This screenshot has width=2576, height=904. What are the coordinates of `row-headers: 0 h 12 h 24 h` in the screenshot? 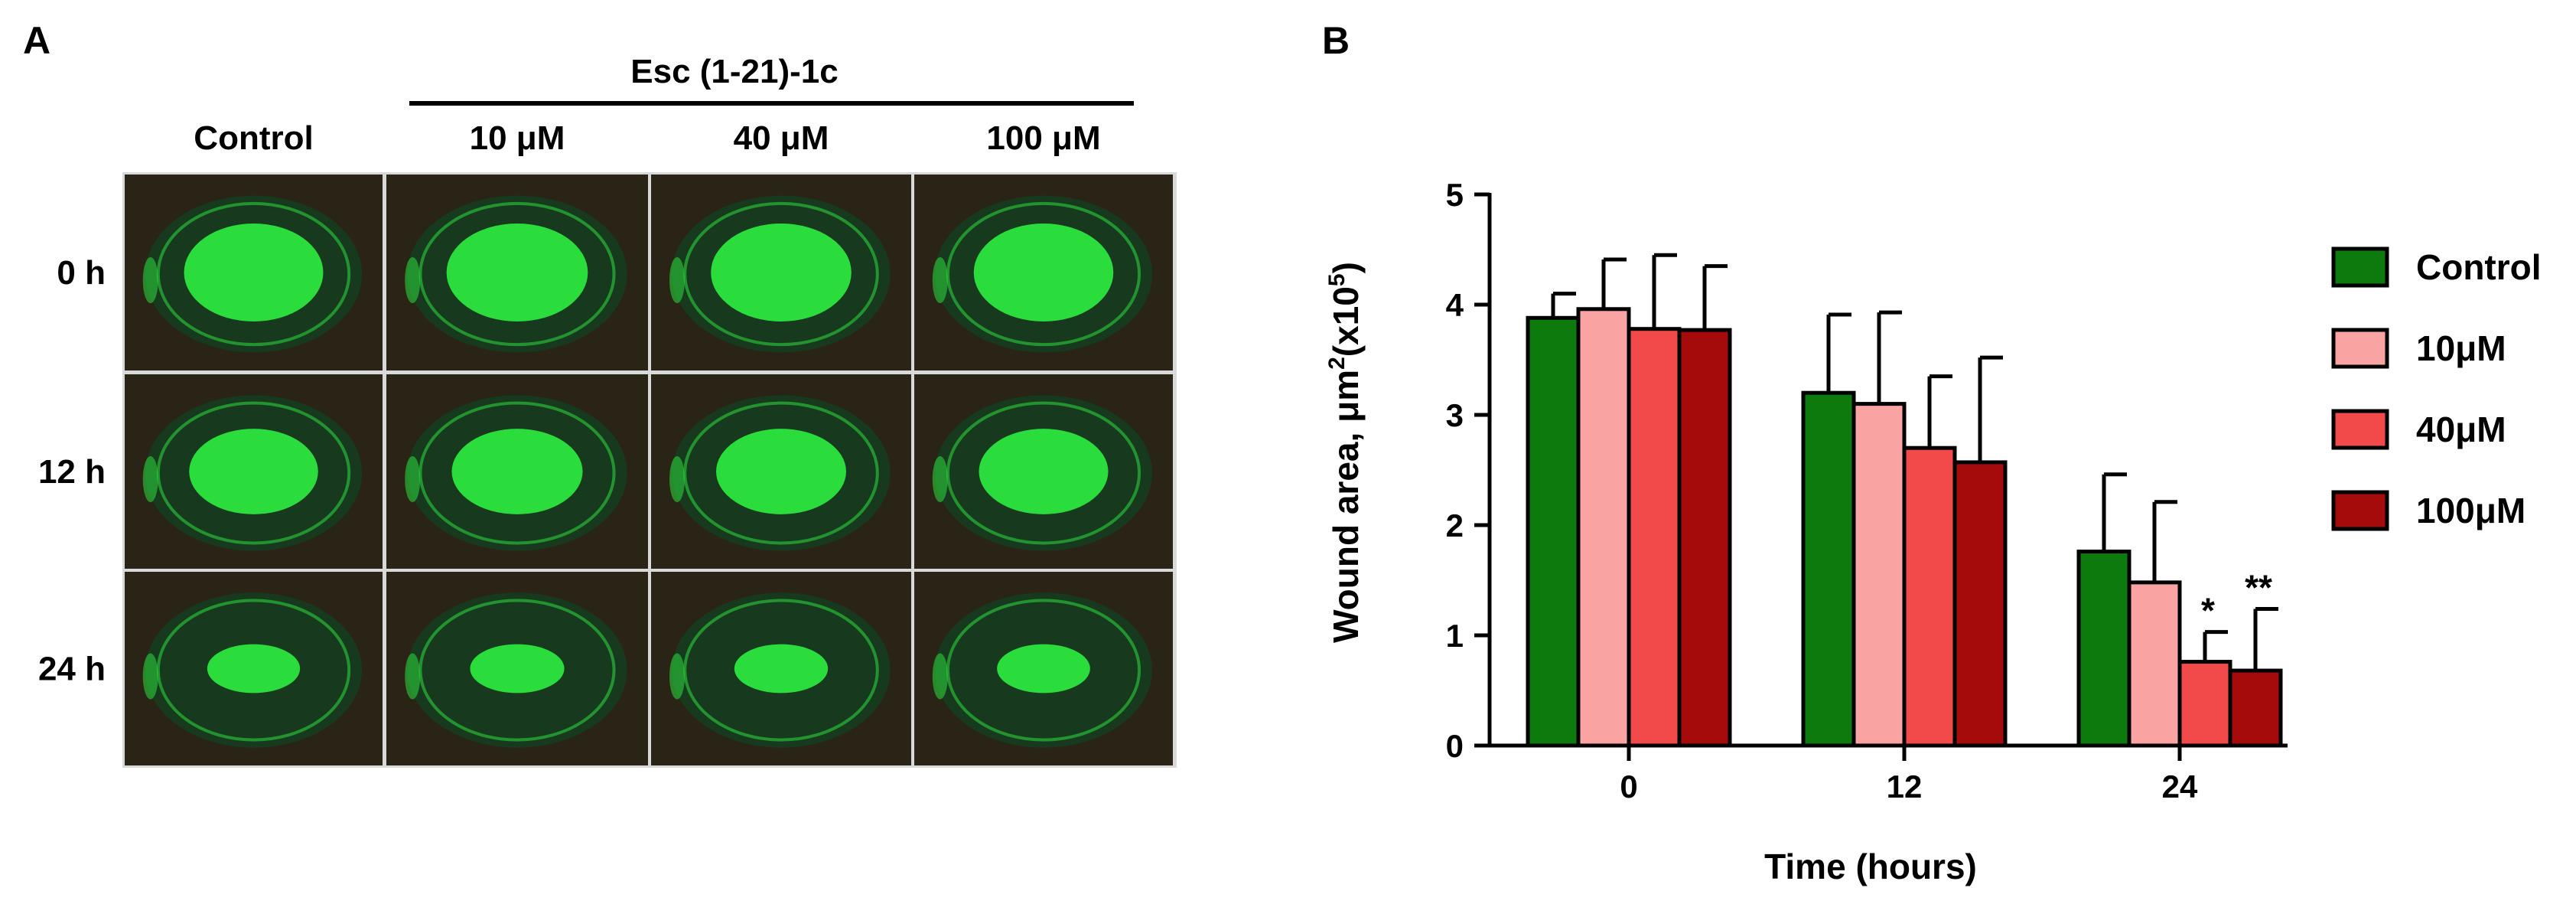 It's located at (72, 471).